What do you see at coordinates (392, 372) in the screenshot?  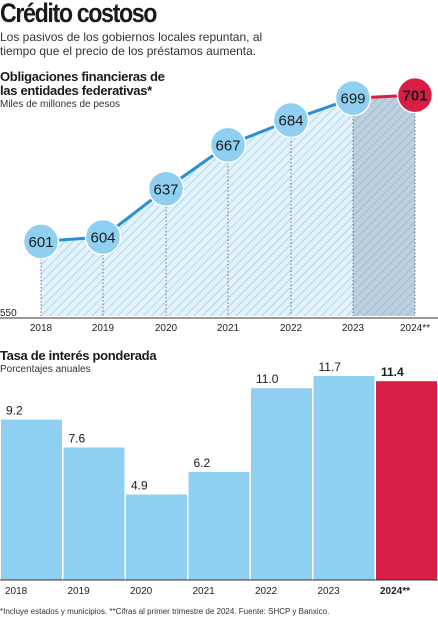 I see `bar-value-label: 11.4` at bounding box center [392, 372].